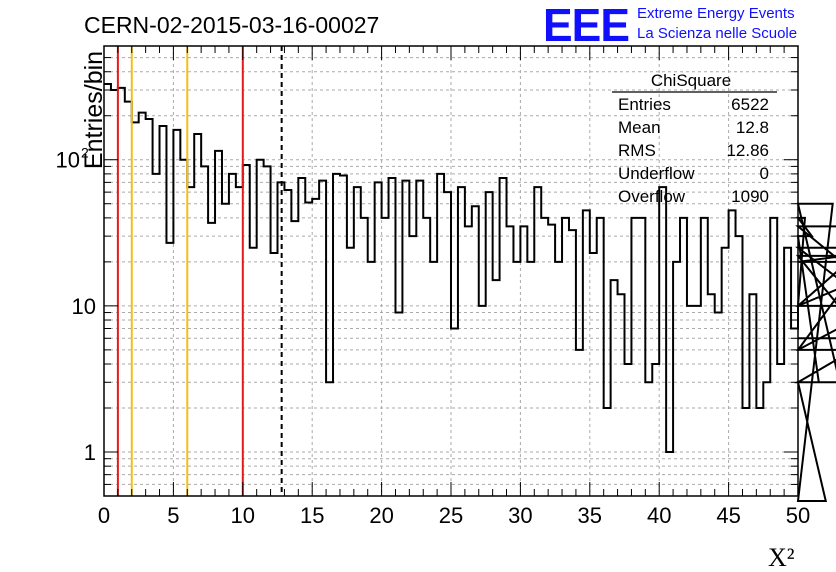 This screenshot has width=836, height=572. Describe the element at coordinates (381, 515) in the screenshot. I see `x-tick-label: 20` at that location.